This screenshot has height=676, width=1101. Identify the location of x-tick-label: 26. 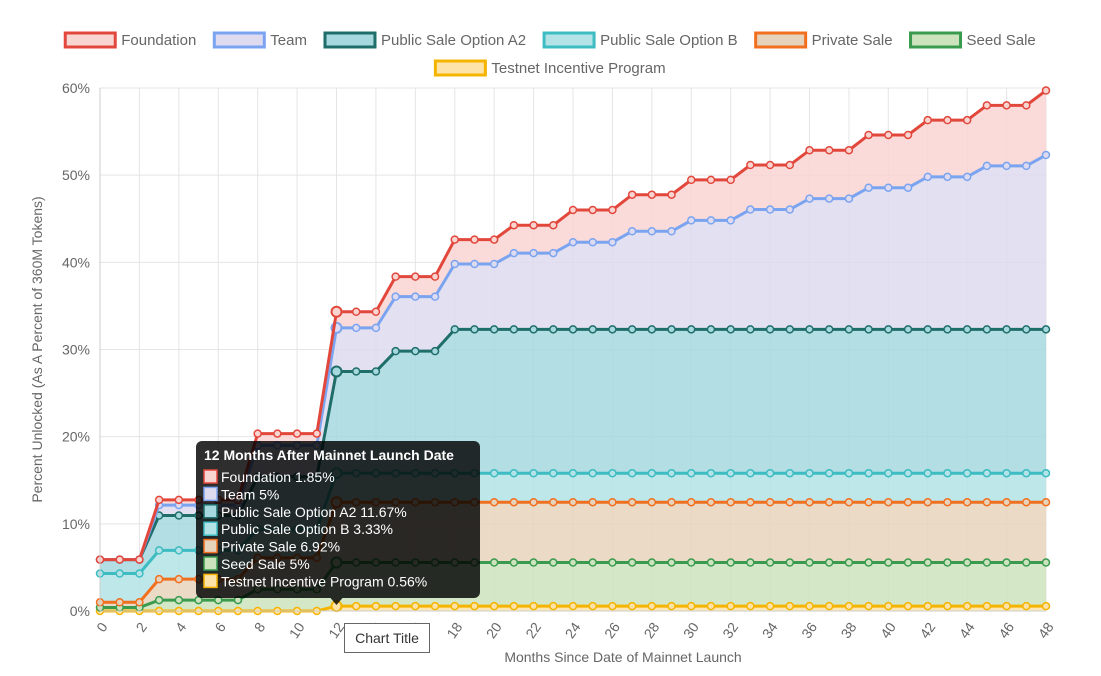
(612, 630).